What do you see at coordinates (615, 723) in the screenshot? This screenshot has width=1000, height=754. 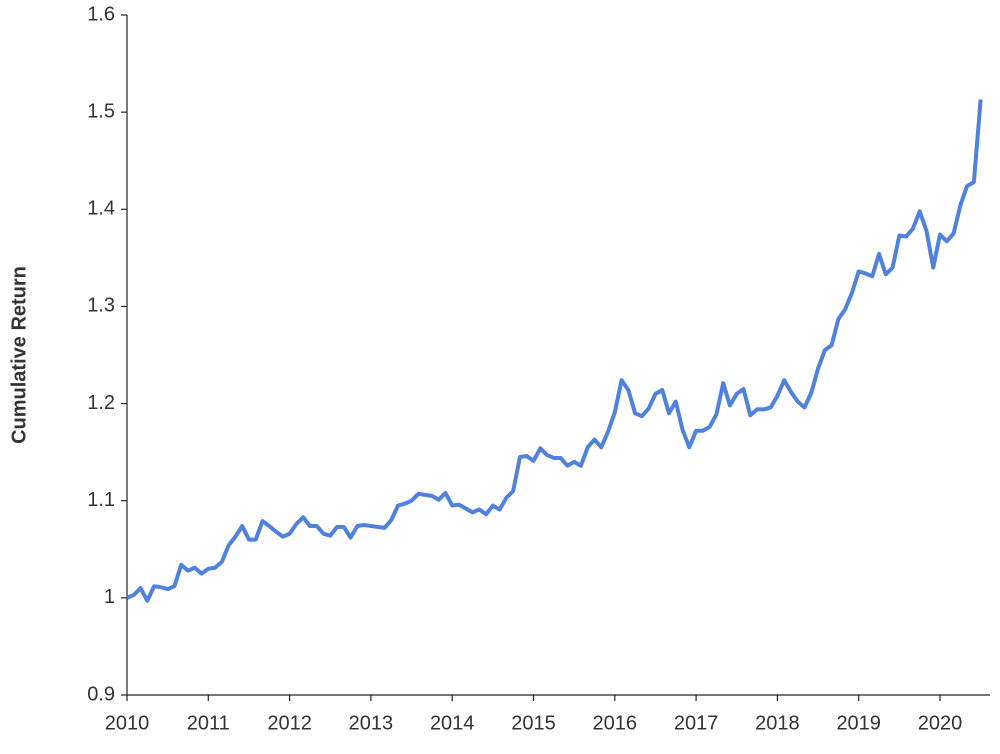 I see `x-tick-label: 2016` at bounding box center [615, 723].